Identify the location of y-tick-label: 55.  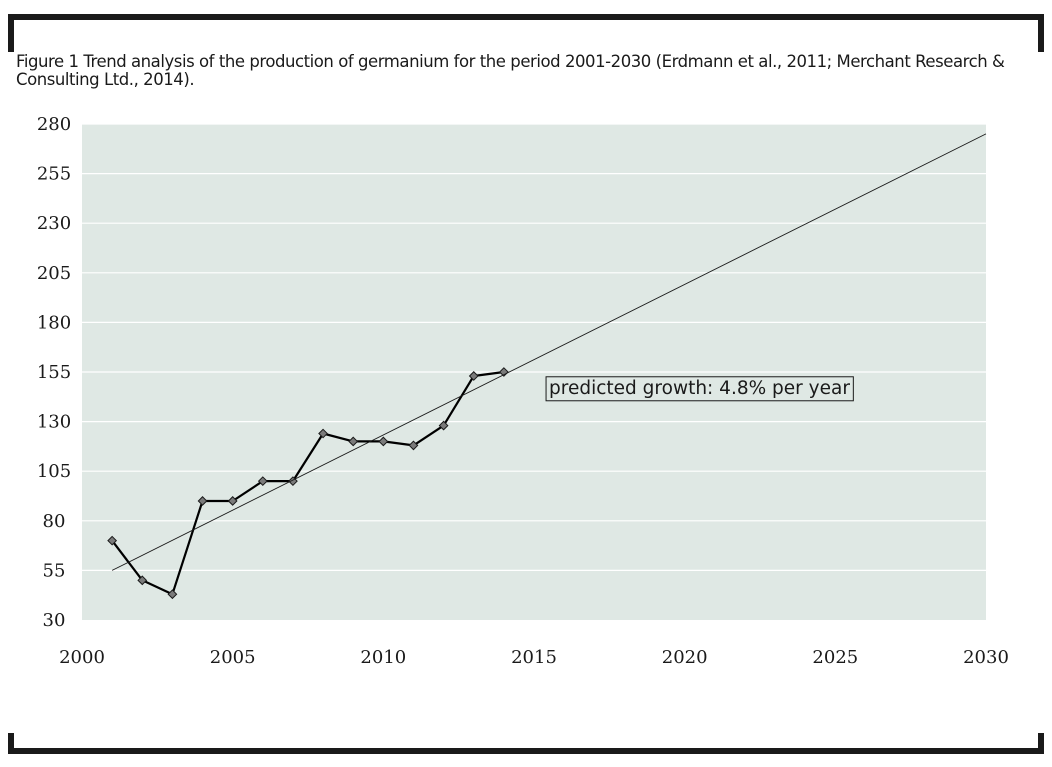
(54, 570).